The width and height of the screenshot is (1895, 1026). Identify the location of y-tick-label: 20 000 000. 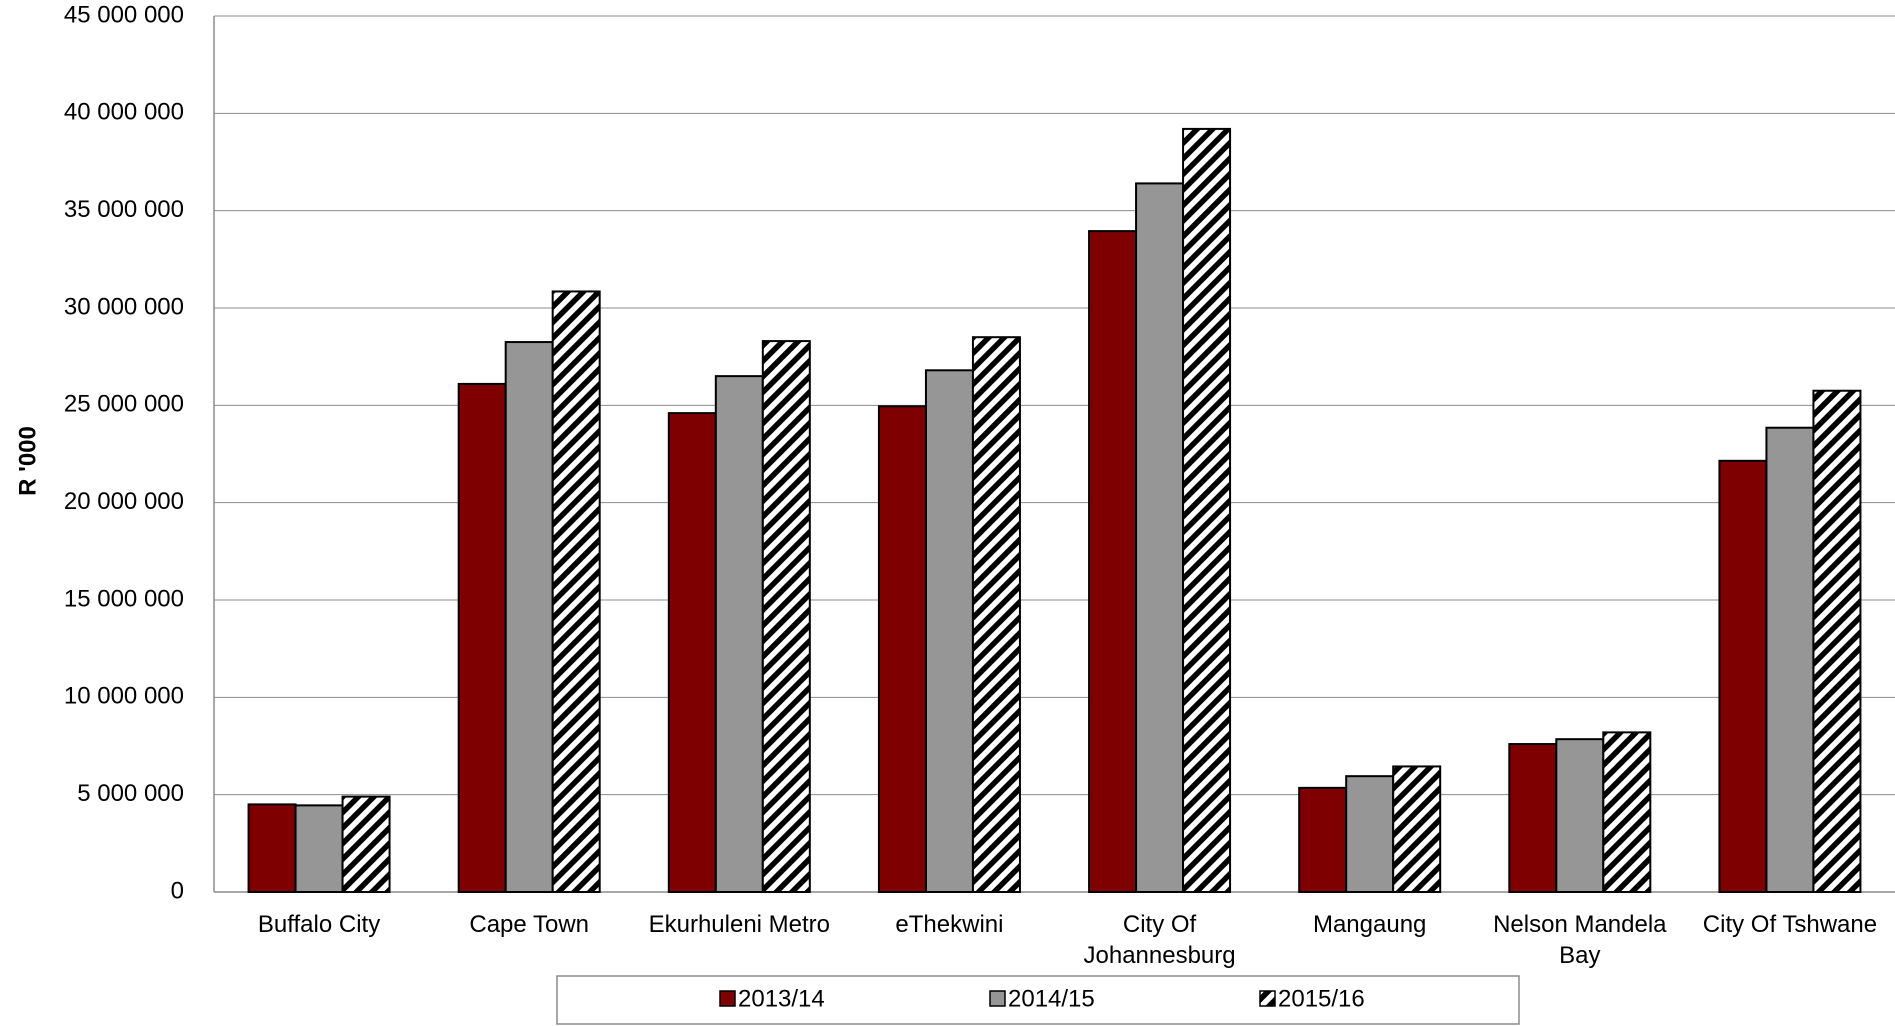
(124, 501).